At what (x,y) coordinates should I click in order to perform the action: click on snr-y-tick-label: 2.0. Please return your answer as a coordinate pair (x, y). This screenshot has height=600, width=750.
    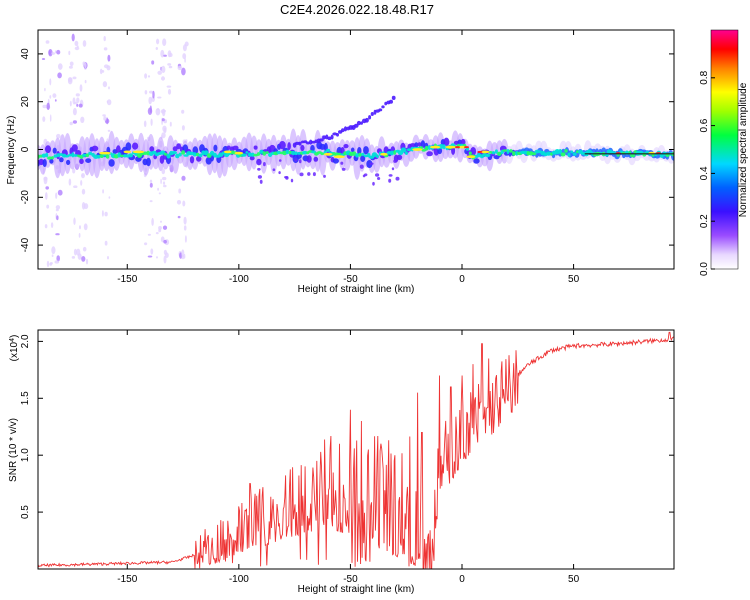
    Looking at the image, I should click on (25, 341).